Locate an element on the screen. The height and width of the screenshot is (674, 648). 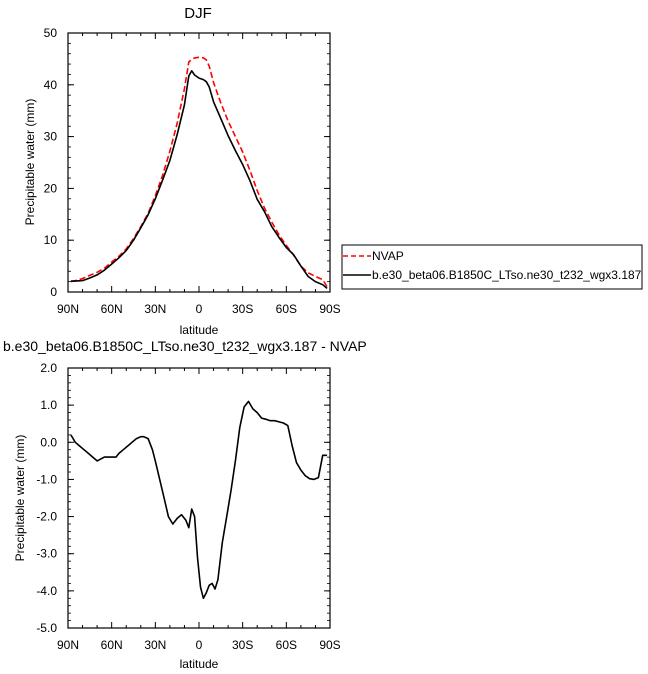
top-y-axis-label: Precipitable water (mm) is located at coordinates (30, 162).